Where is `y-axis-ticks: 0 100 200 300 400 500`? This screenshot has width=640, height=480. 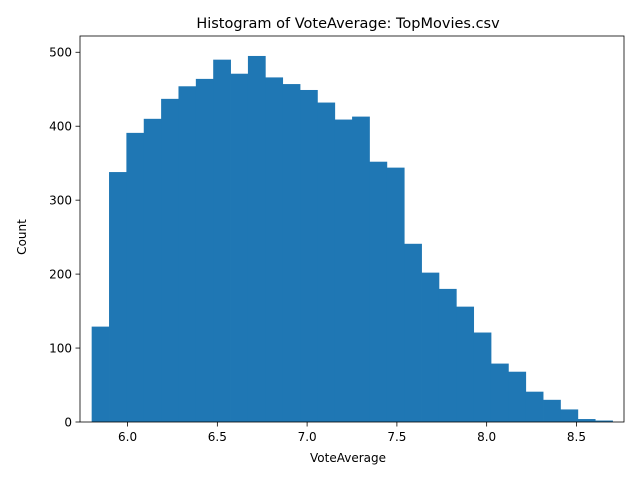 y-axis-ticks: 0 100 200 300 400 500 is located at coordinates (64, 237).